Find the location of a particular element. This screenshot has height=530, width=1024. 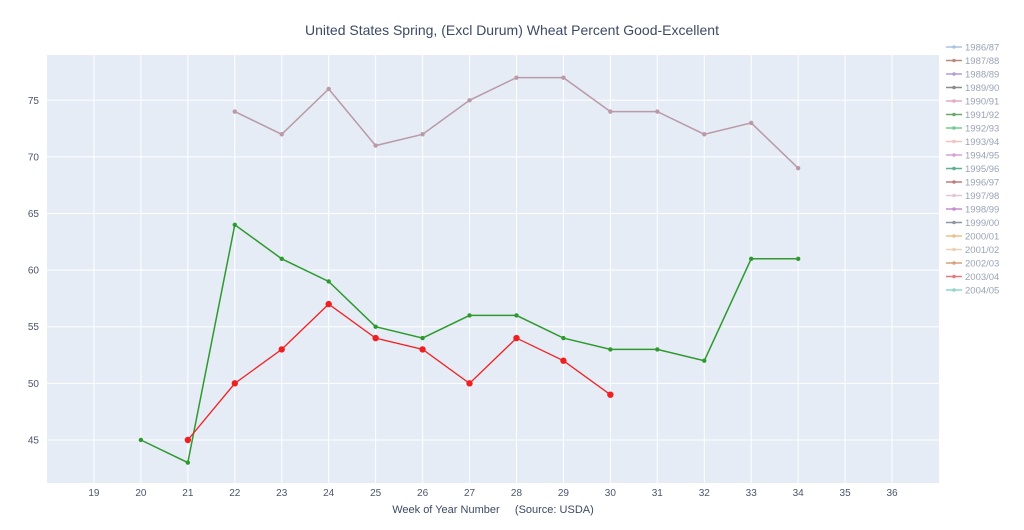

legend-item: 1999/00 is located at coordinates (972, 223).